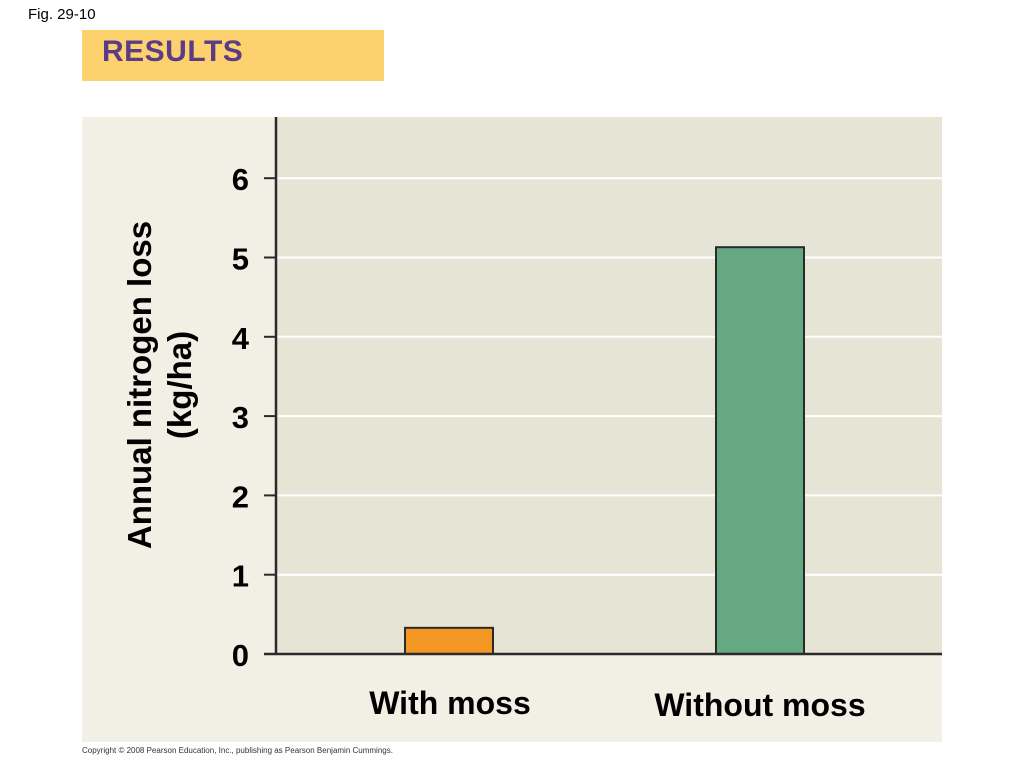 The width and height of the screenshot is (1024, 768). Describe the element at coordinates (240, 655) in the screenshot. I see `y-tick-label-0: 0` at that location.